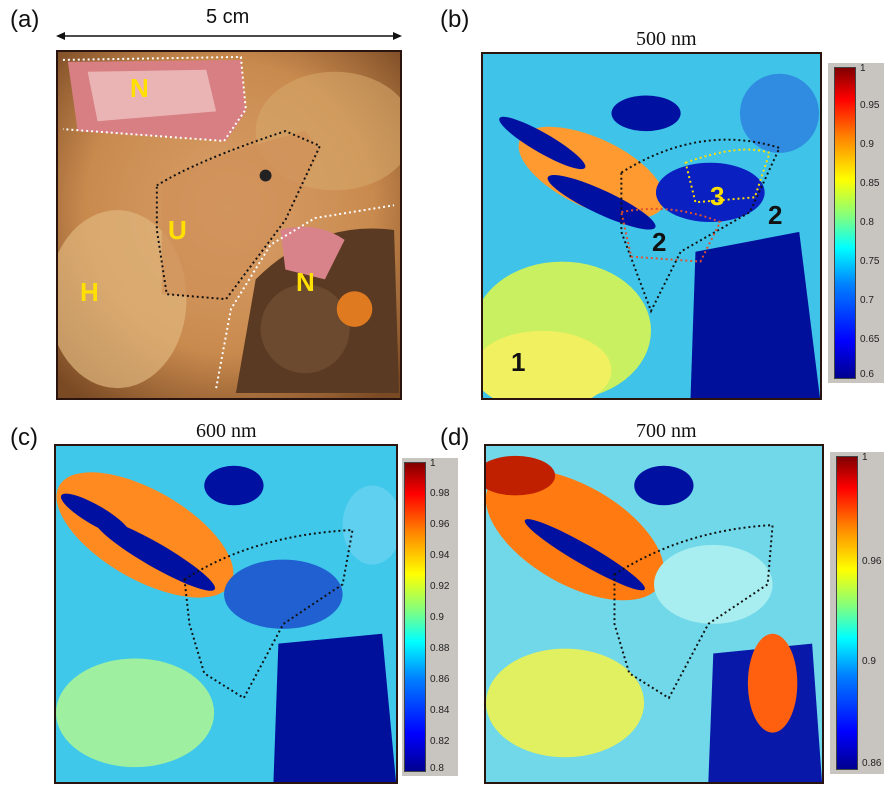 This screenshot has width=884, height=789. I want to click on tick: 0.88, so click(440, 648).